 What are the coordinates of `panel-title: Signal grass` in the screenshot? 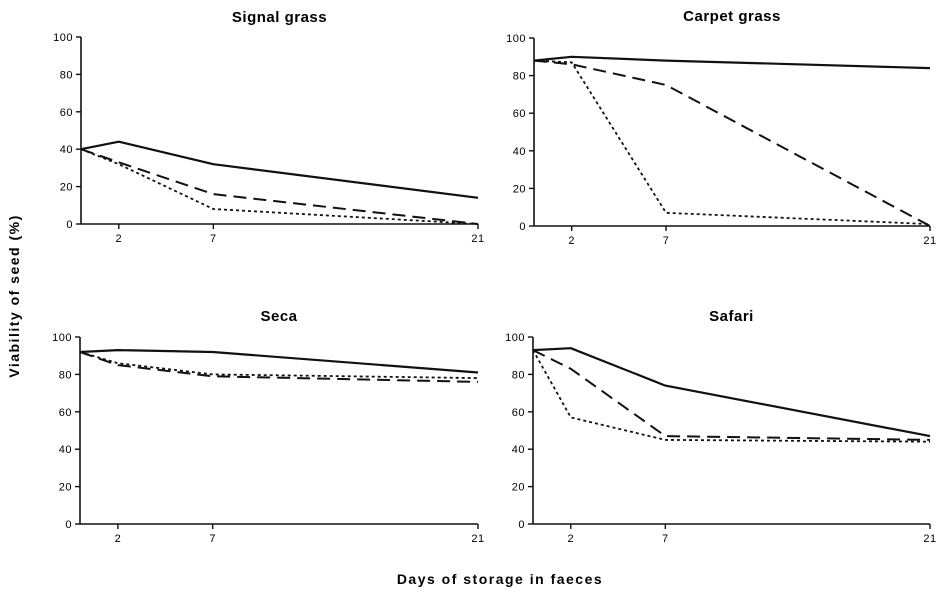 It's located at (279, 17).